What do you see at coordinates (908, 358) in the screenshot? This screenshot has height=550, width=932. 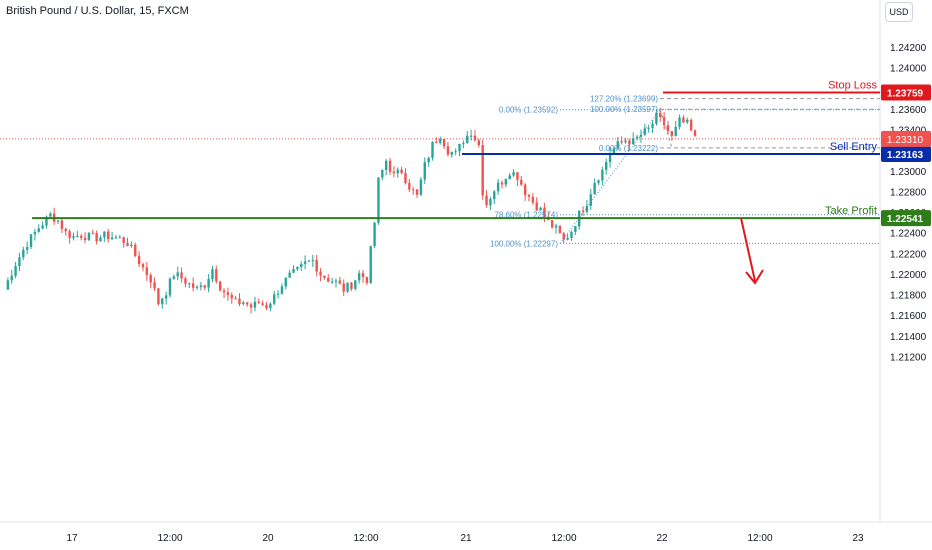 I see `y-tick-label: 1.21200` at bounding box center [908, 358].